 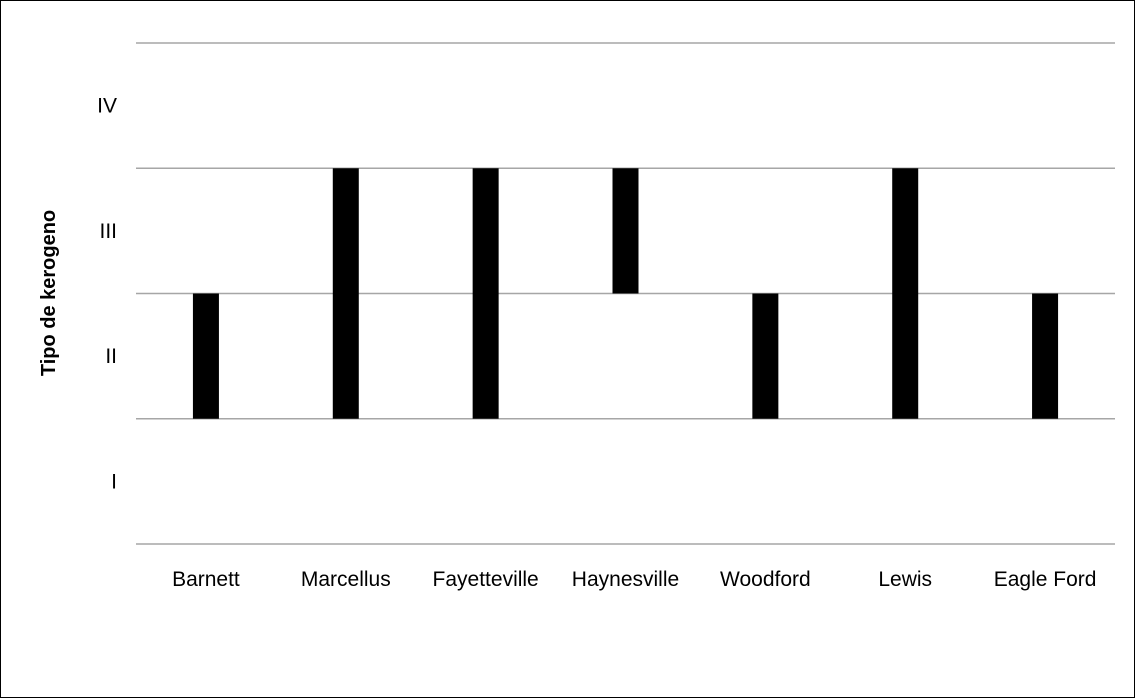 I want to click on x-tick-label: Eagle Ford, so click(x=1045, y=579).